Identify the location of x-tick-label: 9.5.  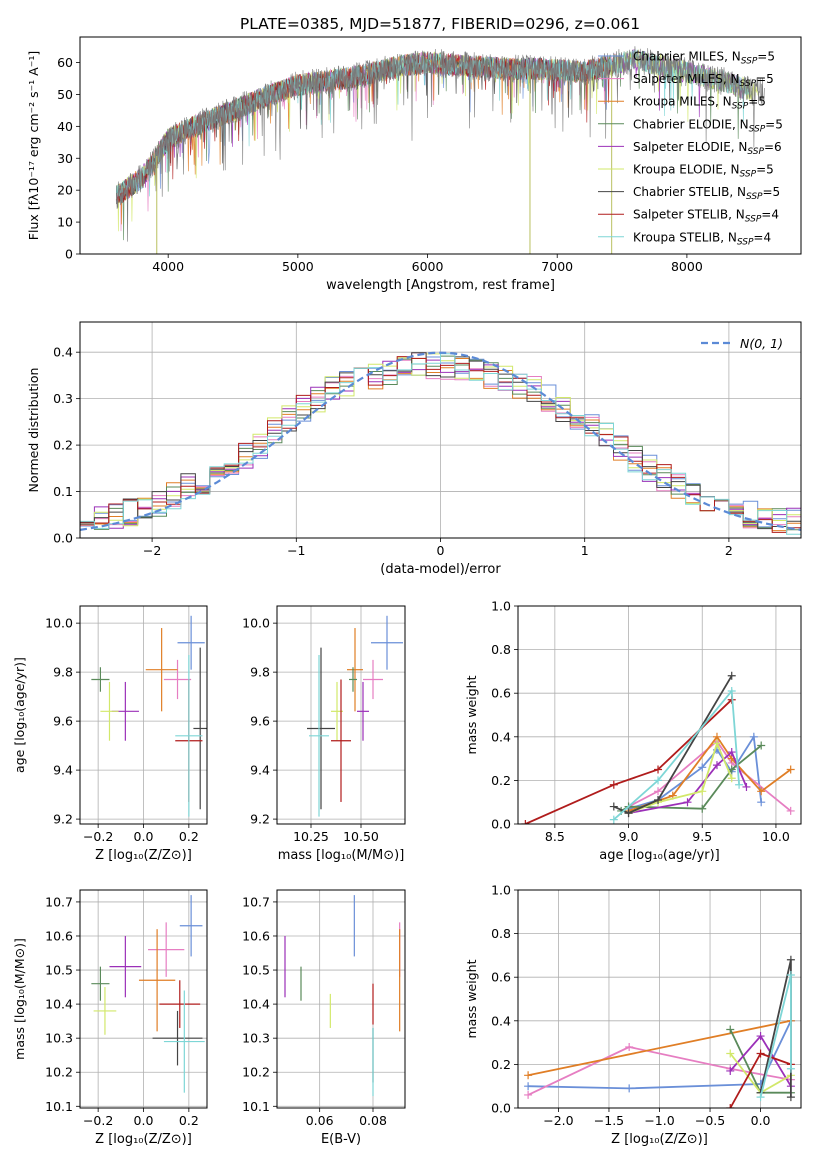
(702, 836).